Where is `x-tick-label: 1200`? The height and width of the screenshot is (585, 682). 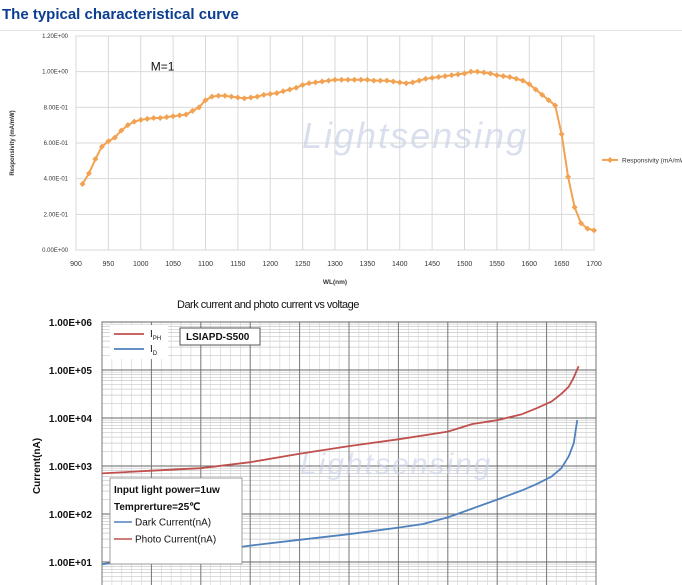 x-tick-label: 1200 is located at coordinates (270, 264).